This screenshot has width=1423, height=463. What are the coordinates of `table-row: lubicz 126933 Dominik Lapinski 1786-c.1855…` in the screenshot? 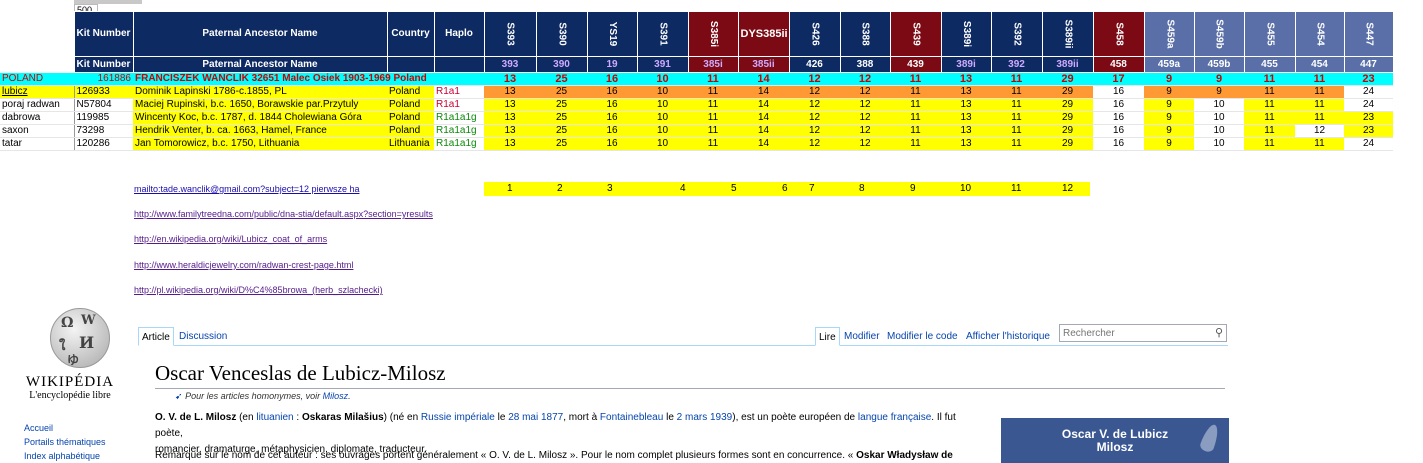 It's located at (696, 92).